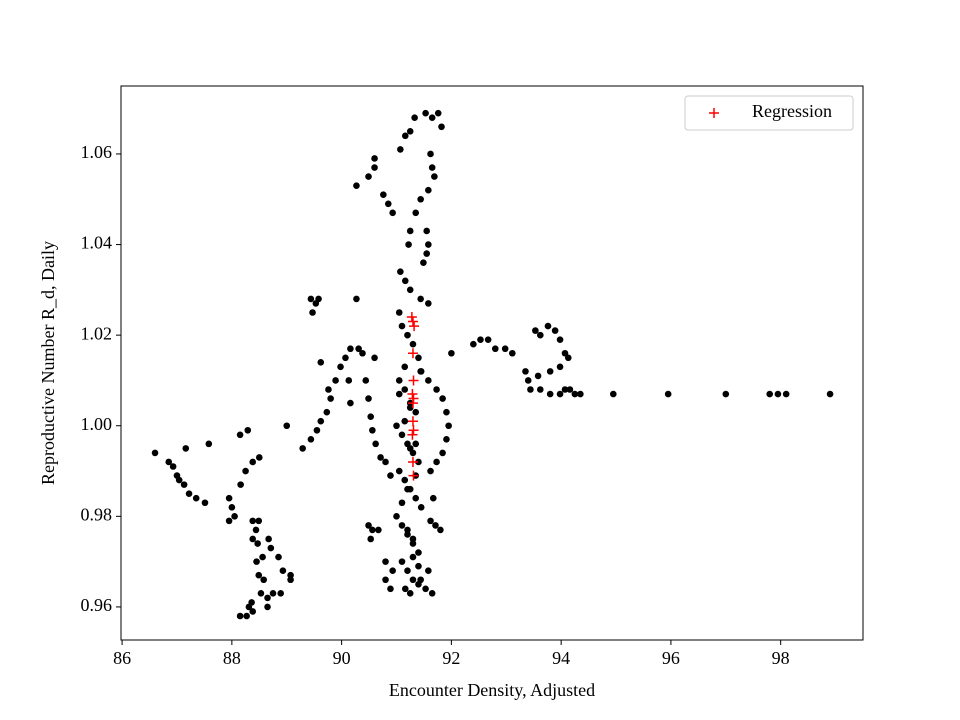  Describe the element at coordinates (97, 152) in the screenshot. I see `y-tick-label: 1.06` at that location.